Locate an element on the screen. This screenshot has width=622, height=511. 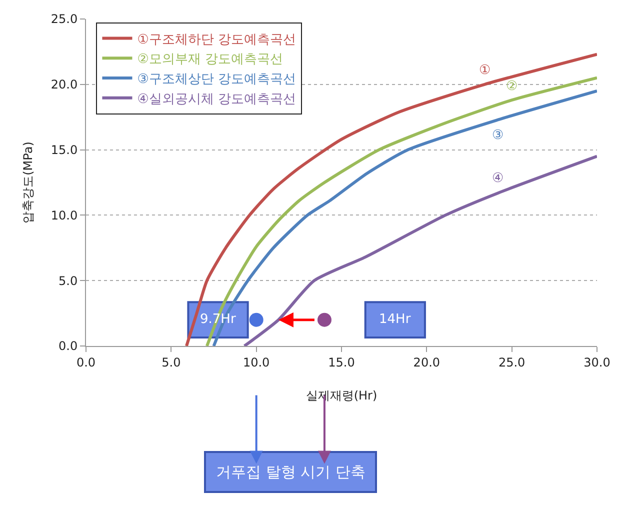
annotation: ① is located at coordinates (485, 70).